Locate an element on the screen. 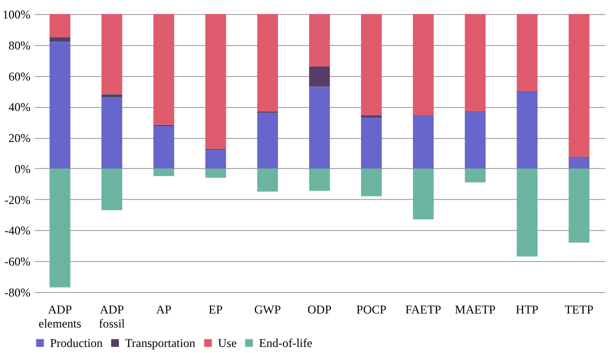 The width and height of the screenshot is (609, 353). legend-label: Production is located at coordinates (76, 343).